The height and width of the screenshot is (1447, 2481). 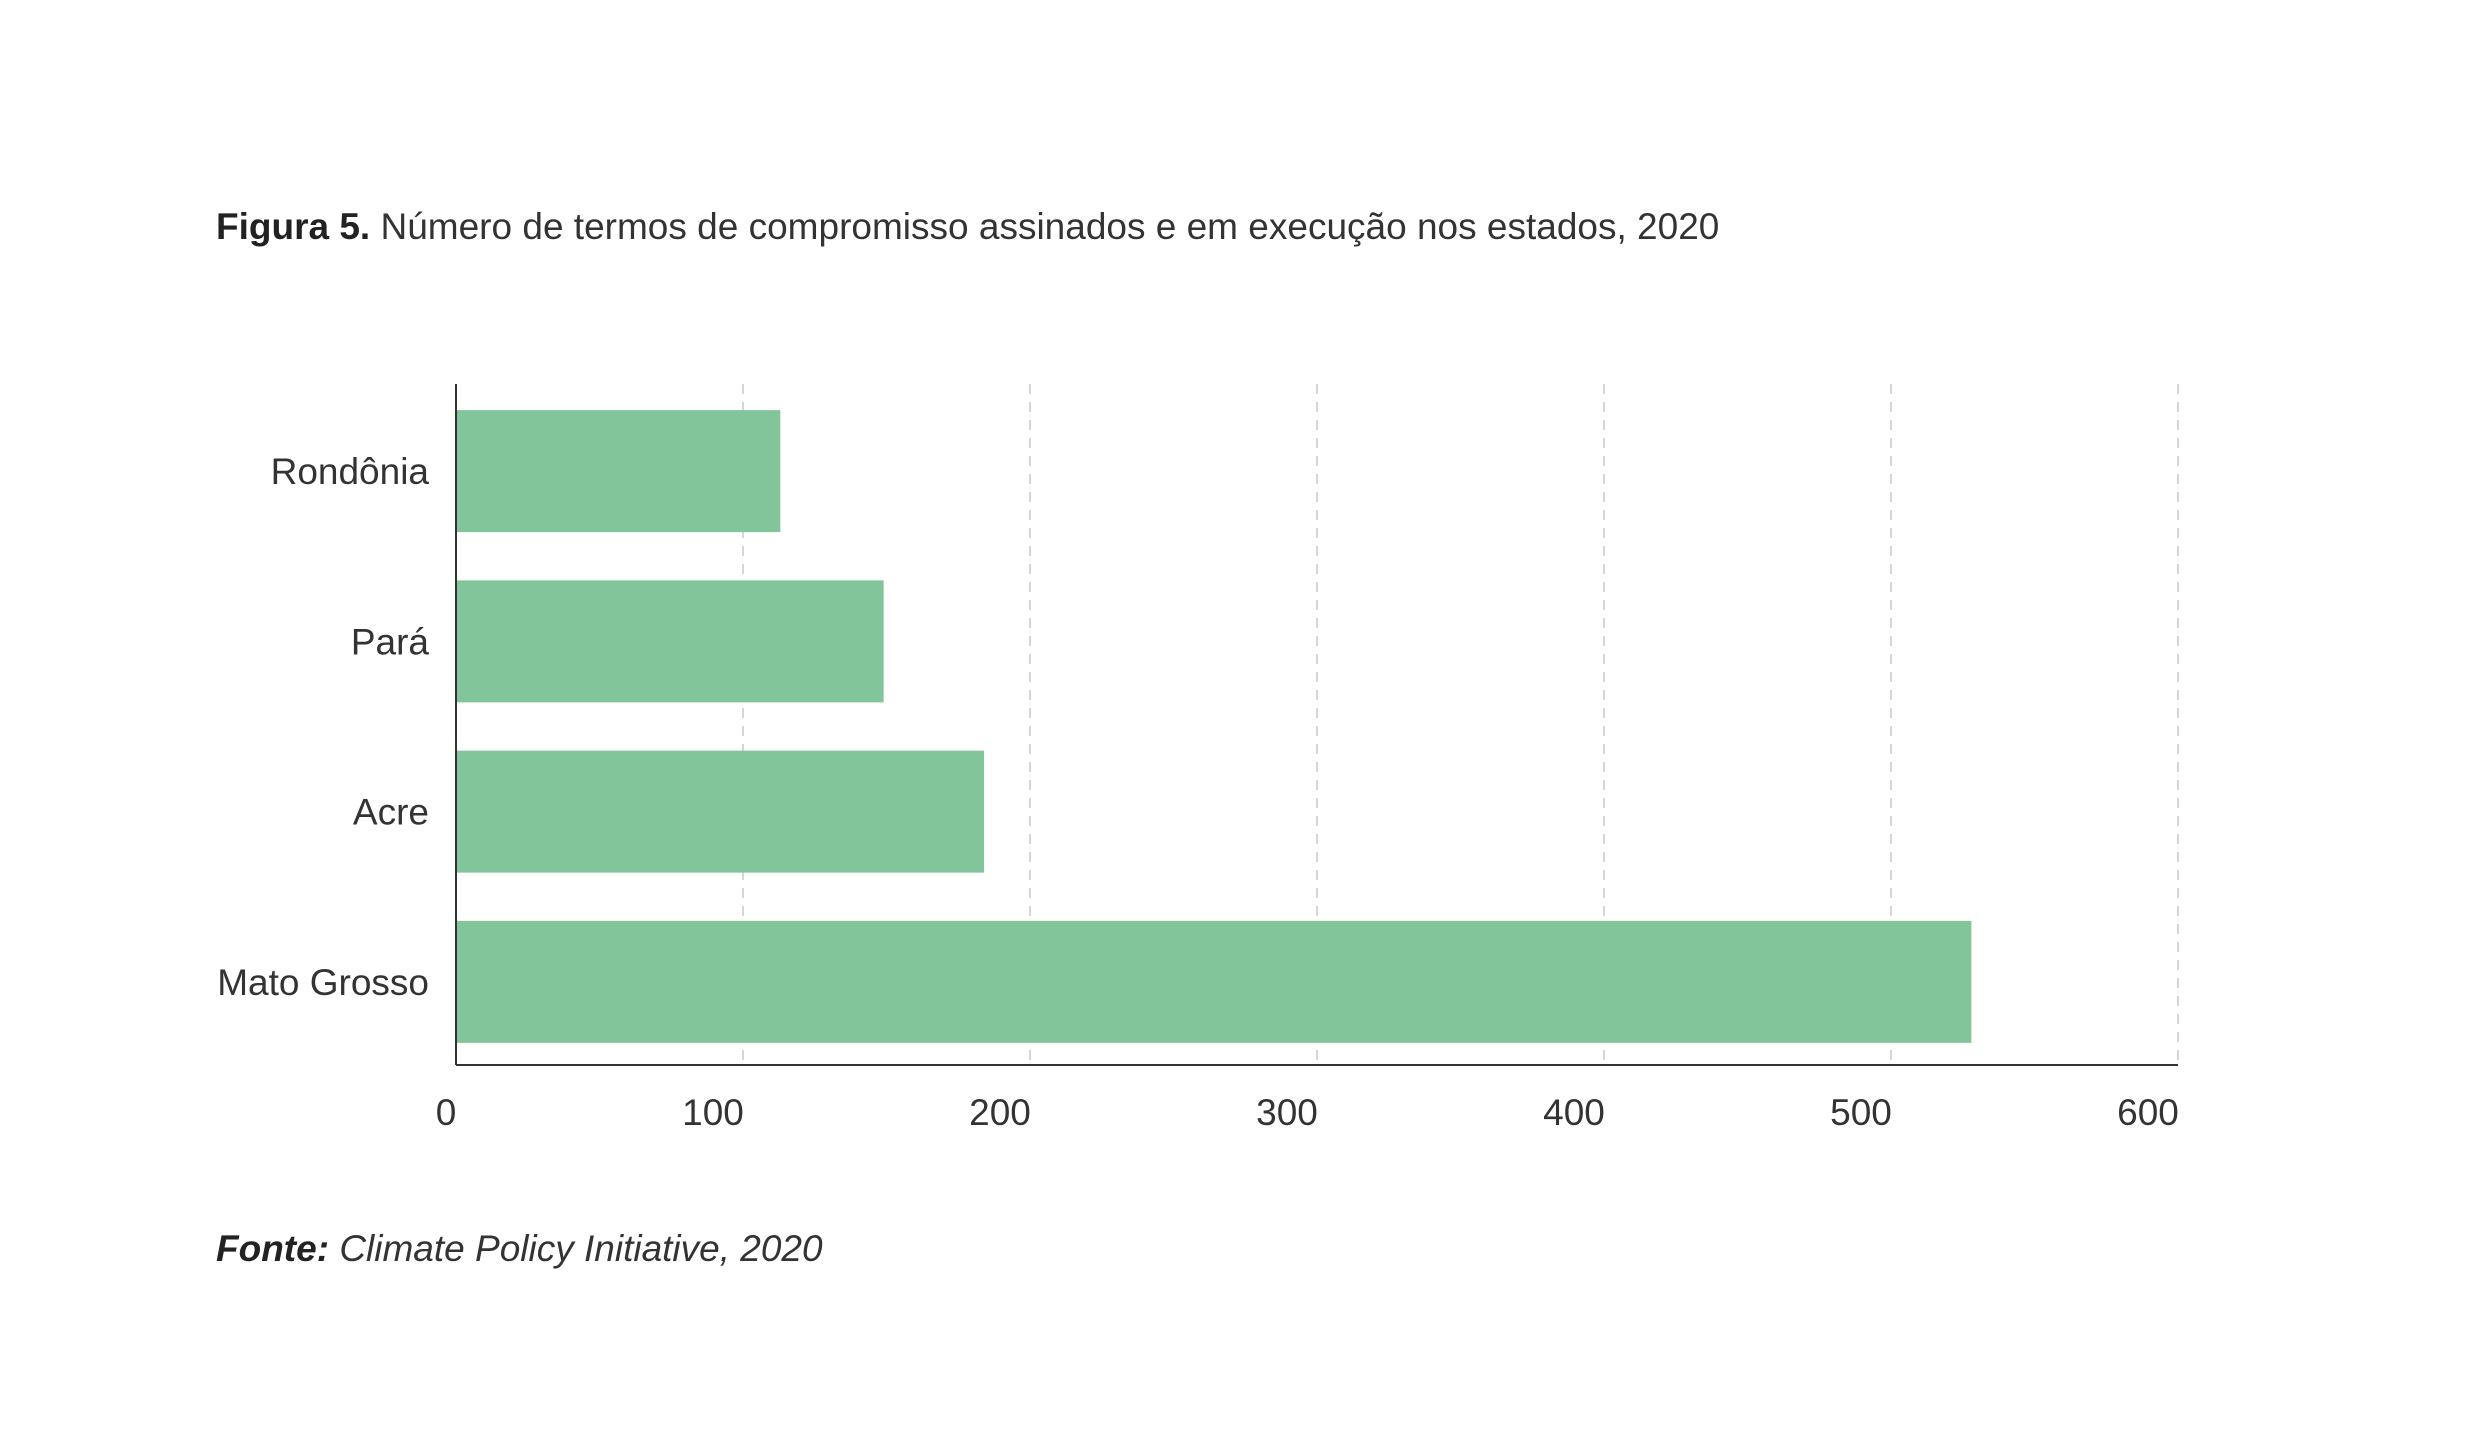 I want to click on x-tick-label: 100, so click(x=713, y=1112).